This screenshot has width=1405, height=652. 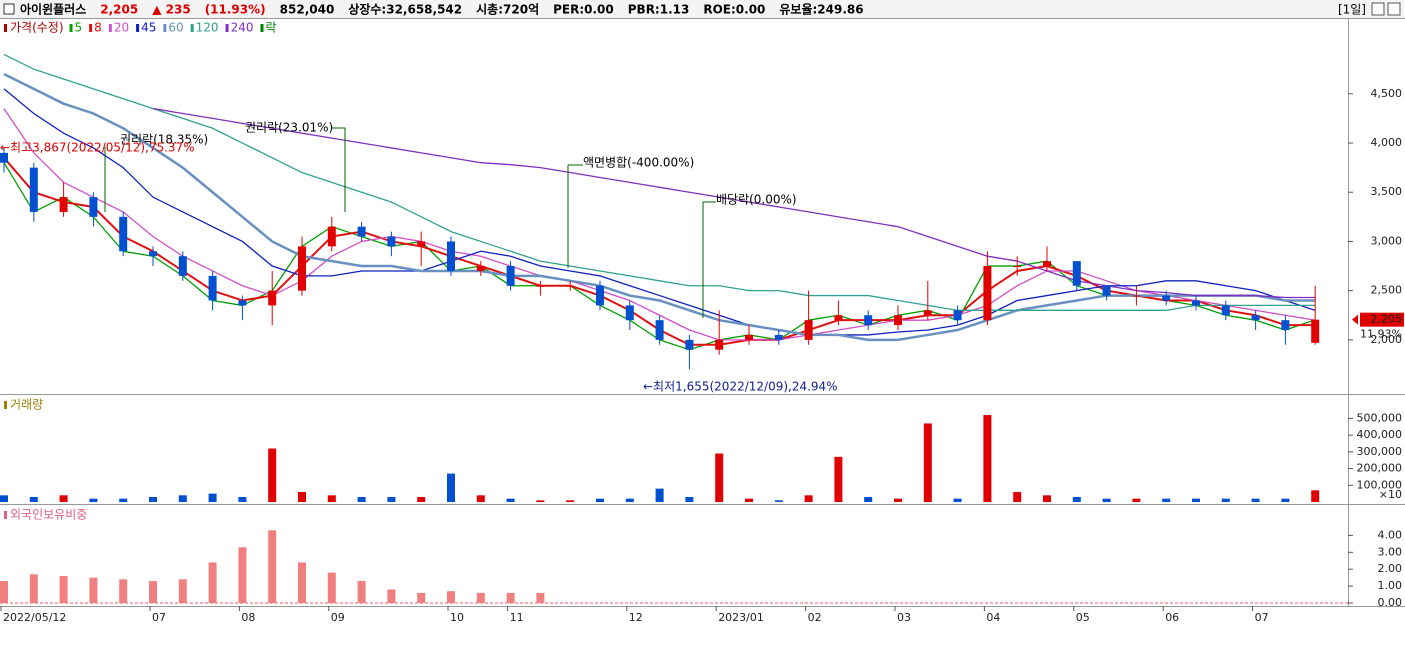 I want to click on header-bar, so click(x=702, y=9).